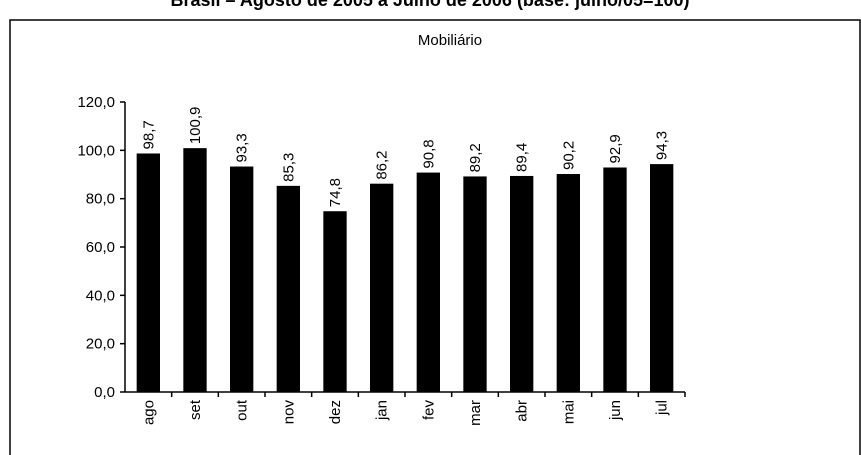 The image size is (861, 455). I want to click on x-tick-label: out, so click(242, 410).